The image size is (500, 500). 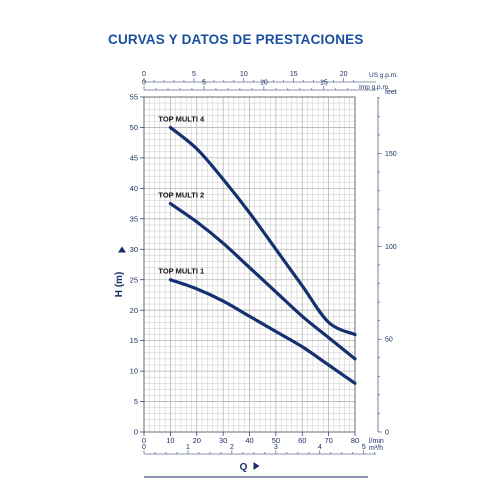 I want to click on y-tick-label: 45, so click(x=134, y=158).